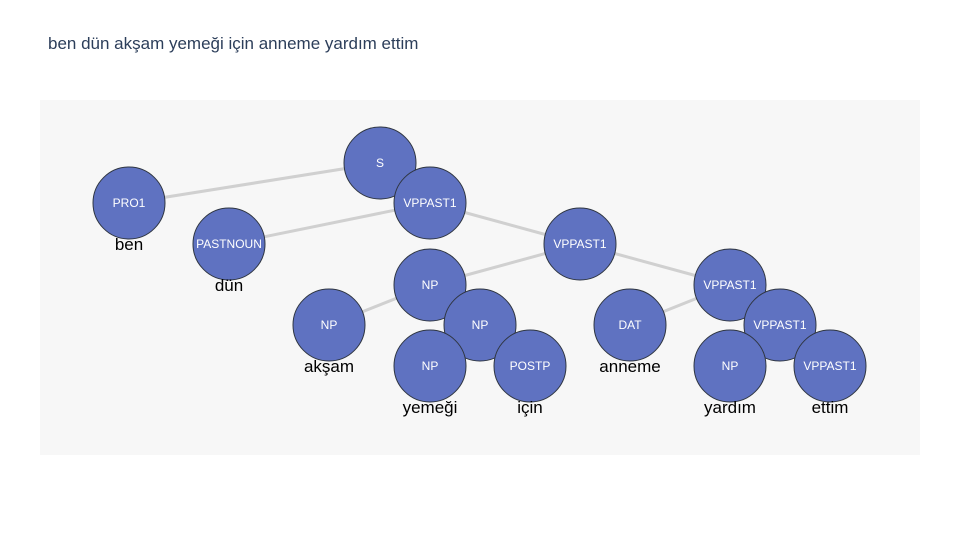 Image resolution: width=960 pixels, height=540 pixels. Describe the element at coordinates (430, 407) in the screenshot. I see `leaf-word-np_yemegi: yemeği` at that location.